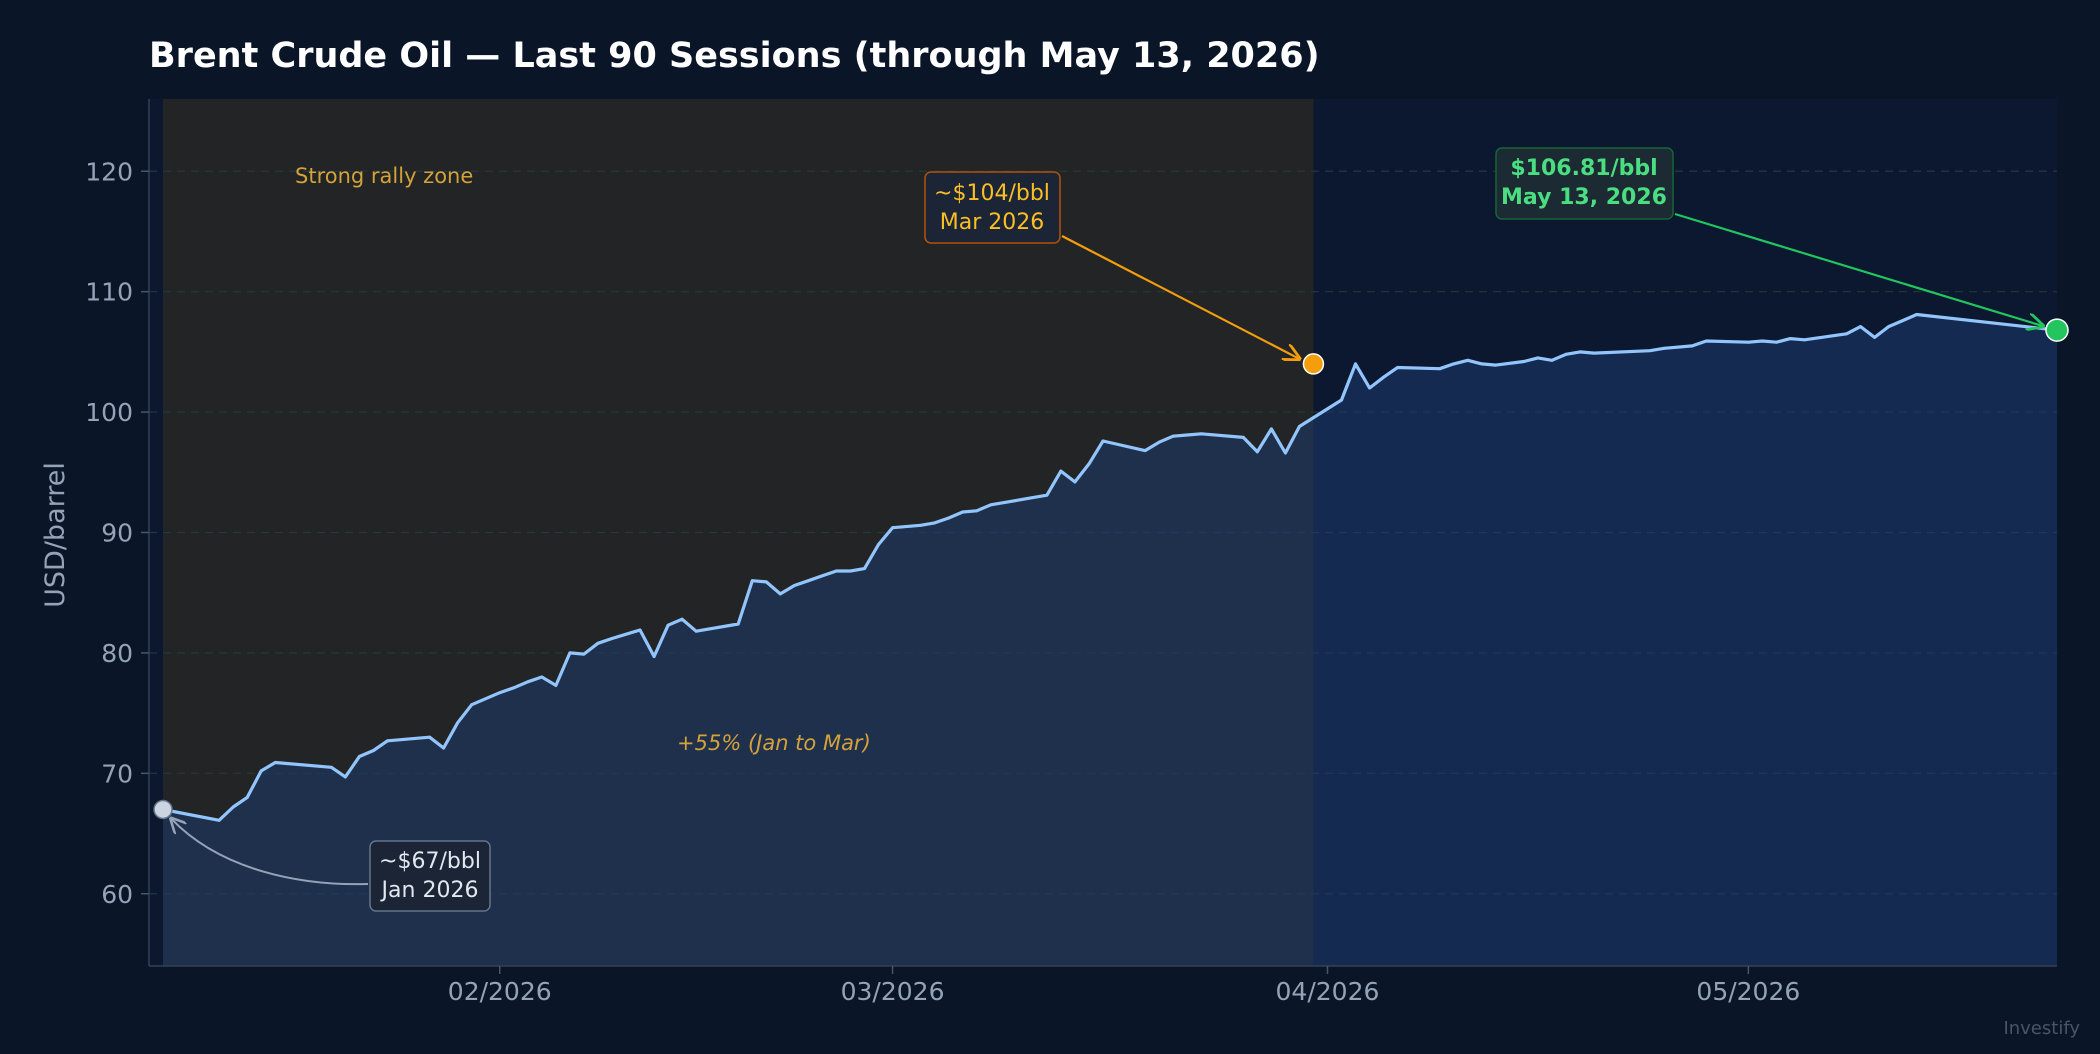 Image resolution: width=2100 pixels, height=1054 pixels. Describe the element at coordinates (500, 991) in the screenshot. I see `x-tick-label: 02/2026` at that location.